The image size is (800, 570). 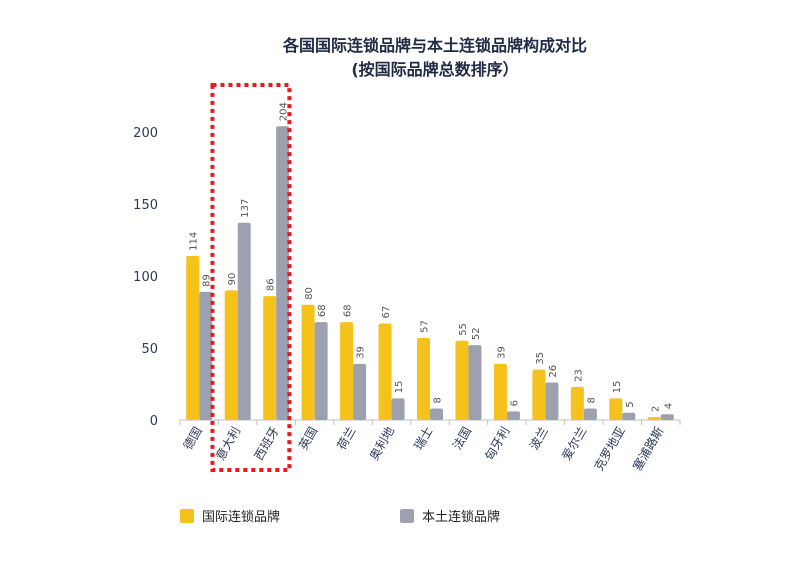 What do you see at coordinates (227, 443) in the screenshot?
I see `x-tick-label: 意大利` at bounding box center [227, 443].